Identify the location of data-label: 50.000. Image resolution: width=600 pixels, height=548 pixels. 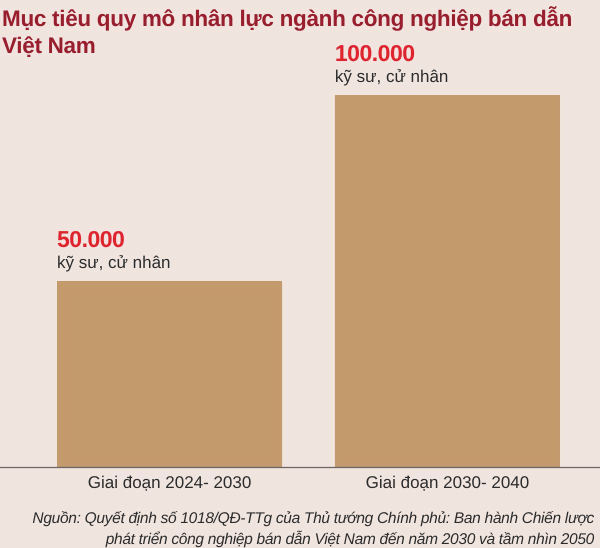
(90, 239).